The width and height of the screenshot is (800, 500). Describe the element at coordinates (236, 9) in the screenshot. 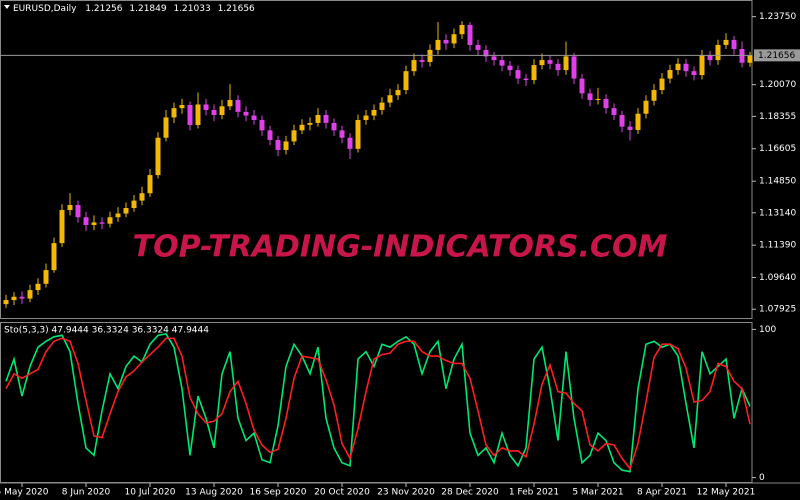

I see `close-value: 1.21656` at that location.